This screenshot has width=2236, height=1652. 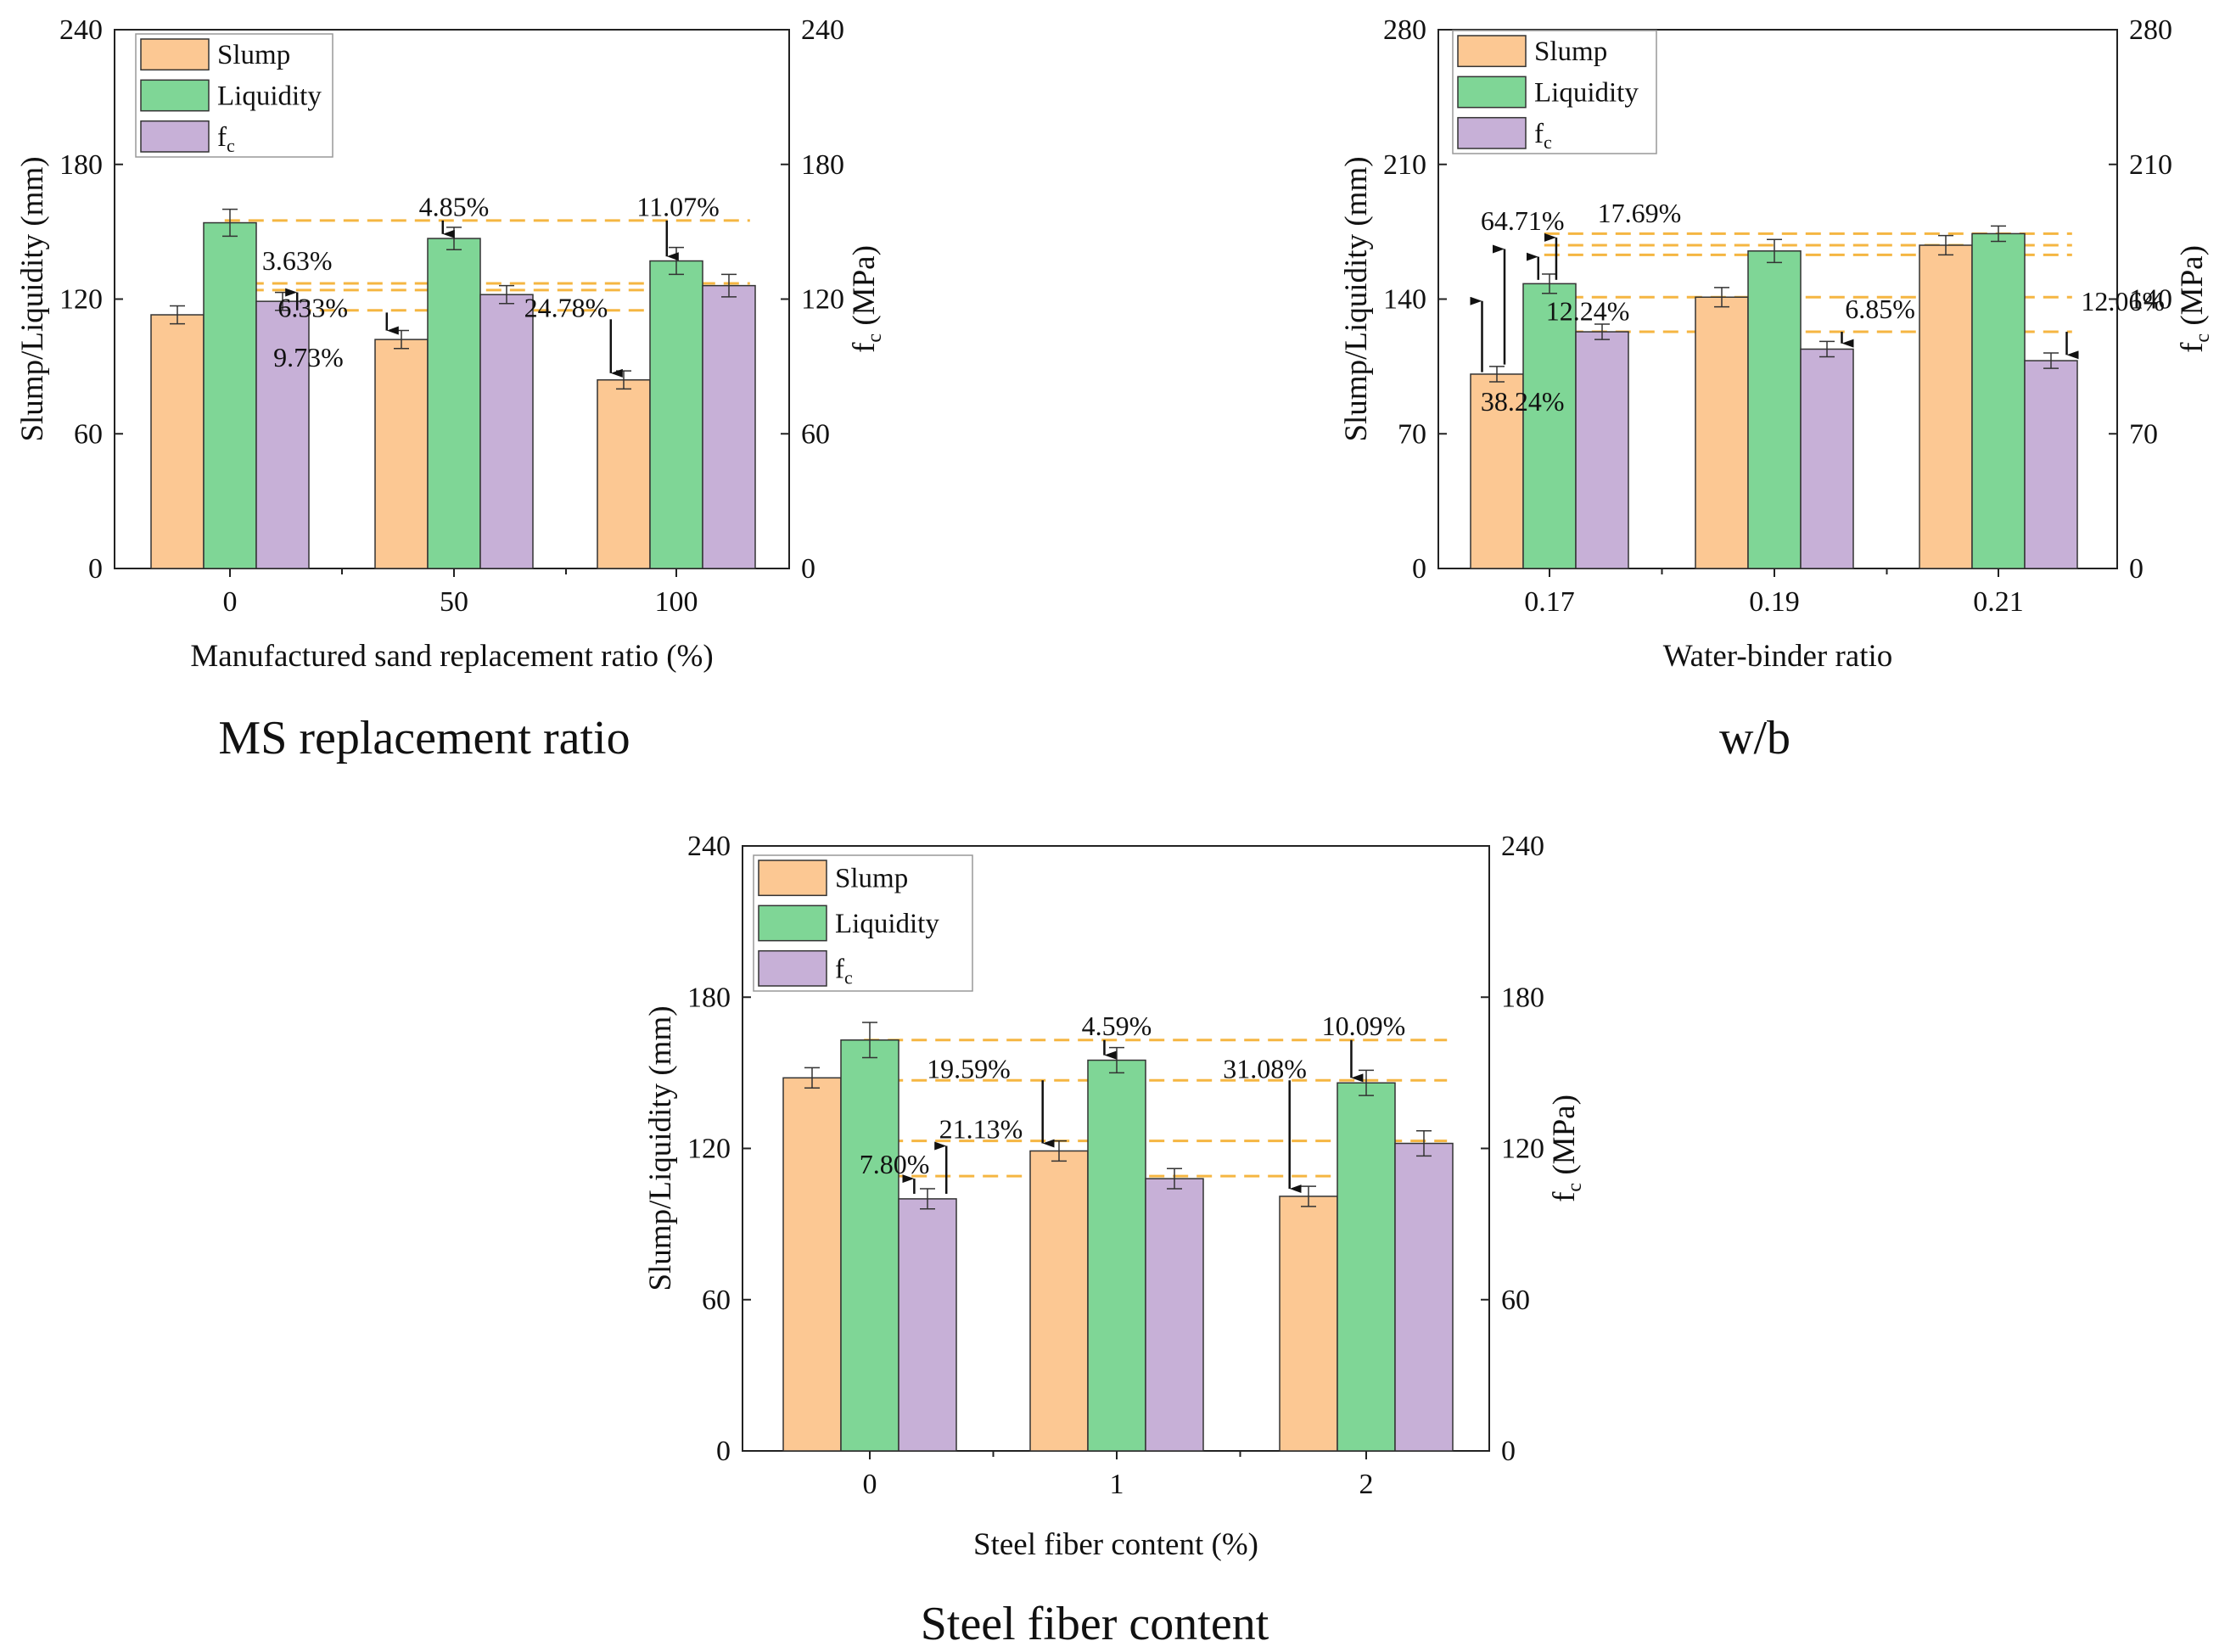 I want to click on annotation-label: 64.71%, so click(x=1523, y=220).